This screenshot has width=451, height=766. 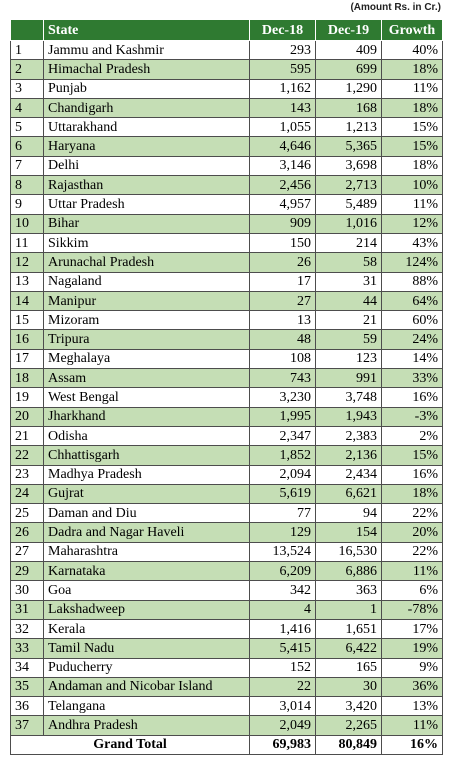 What do you see at coordinates (348, 320) in the screenshot?
I see `dec19-value: 21` at bounding box center [348, 320].